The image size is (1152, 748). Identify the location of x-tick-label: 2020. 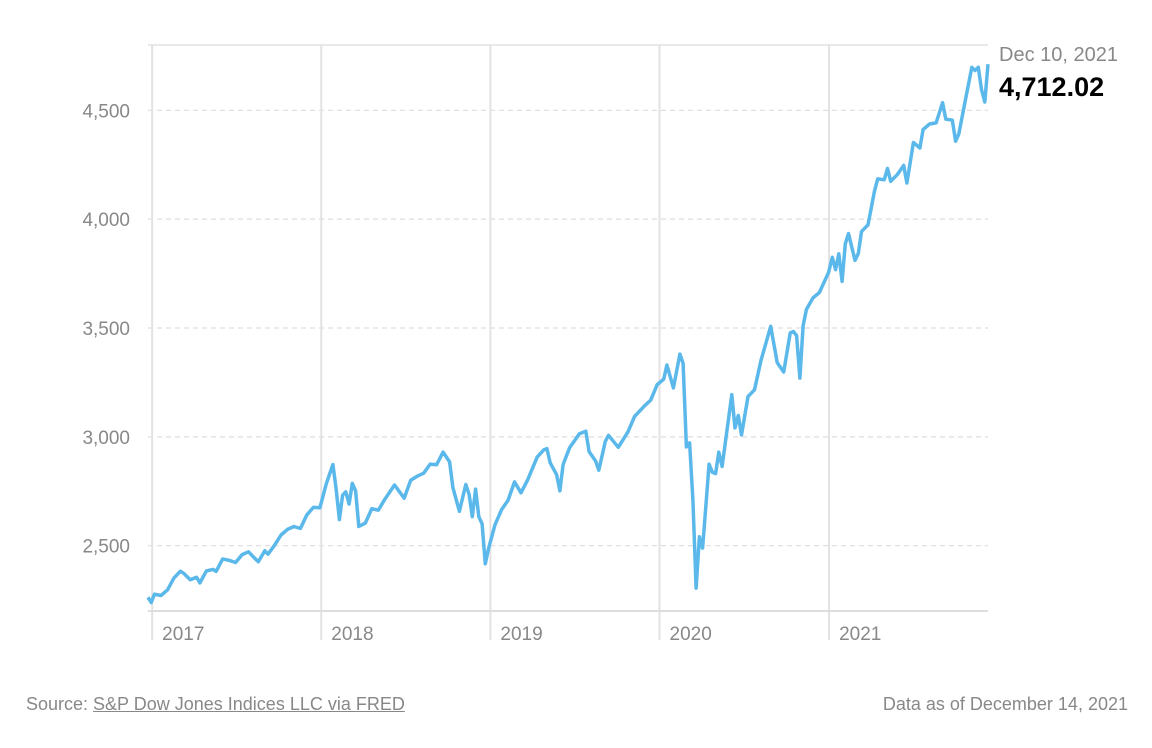
(691, 634).